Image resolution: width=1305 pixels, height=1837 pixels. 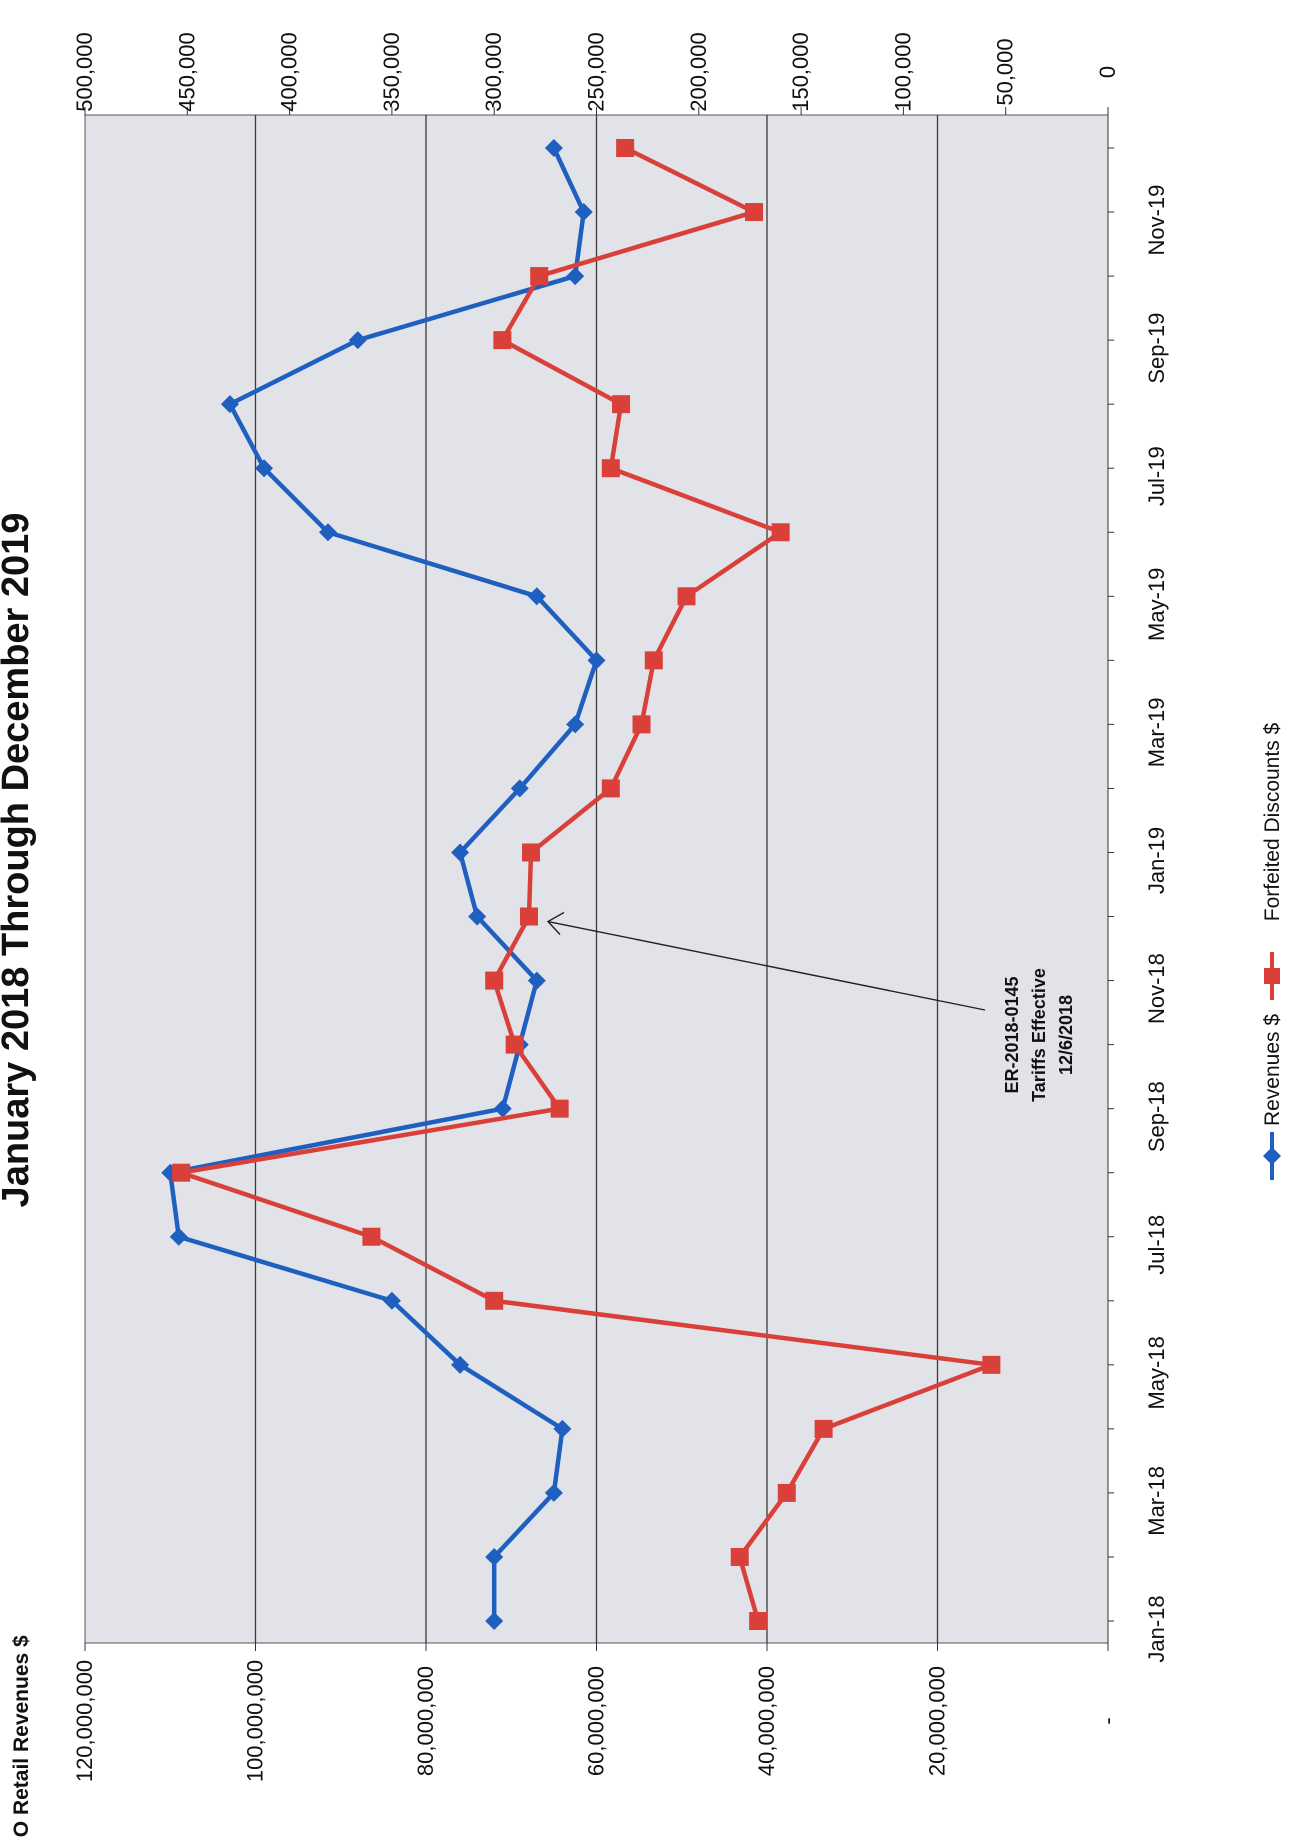 What do you see at coordinates (493, 72) in the screenshot?
I see `secondary-tick-label: 300,000` at bounding box center [493, 72].